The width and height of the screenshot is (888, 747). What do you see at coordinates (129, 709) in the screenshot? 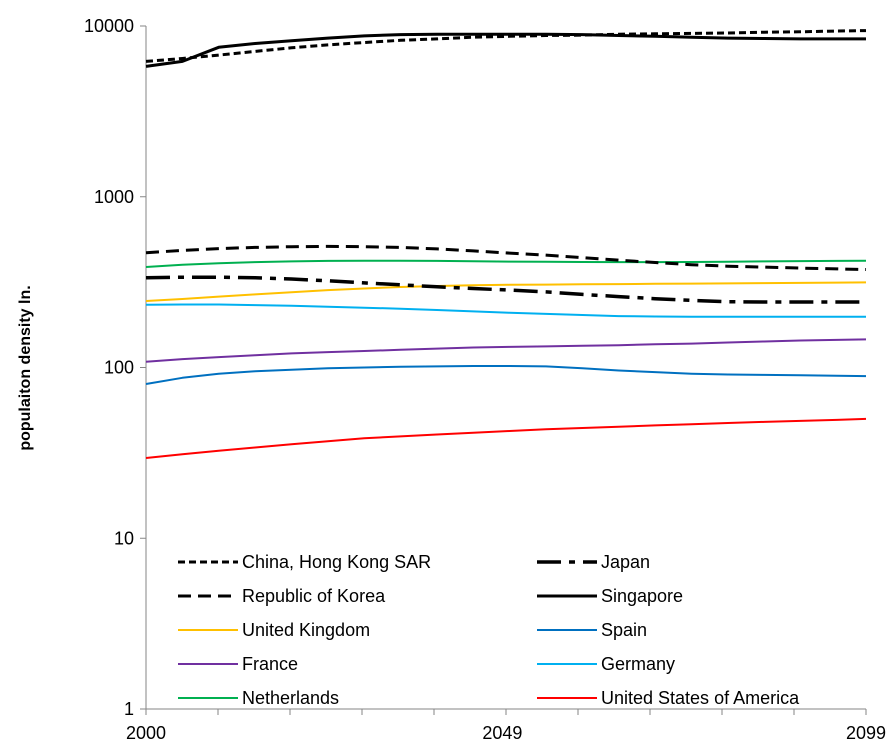
I see `y-tick-label: 1` at bounding box center [129, 709].